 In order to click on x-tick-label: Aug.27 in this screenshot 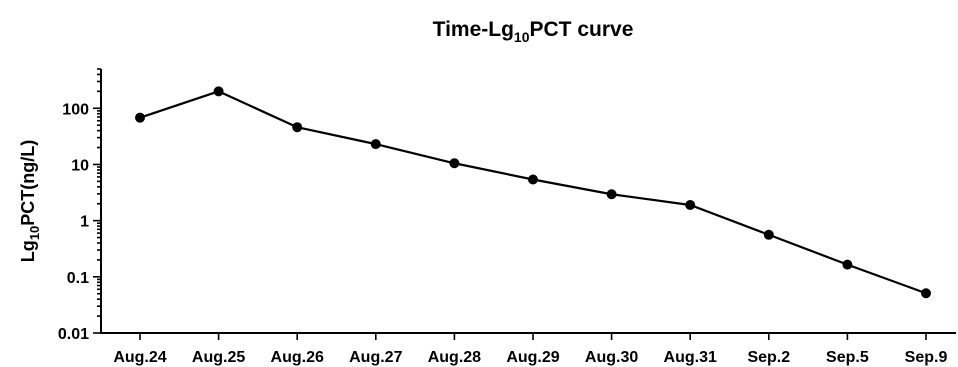, I will do `click(375, 357)`.